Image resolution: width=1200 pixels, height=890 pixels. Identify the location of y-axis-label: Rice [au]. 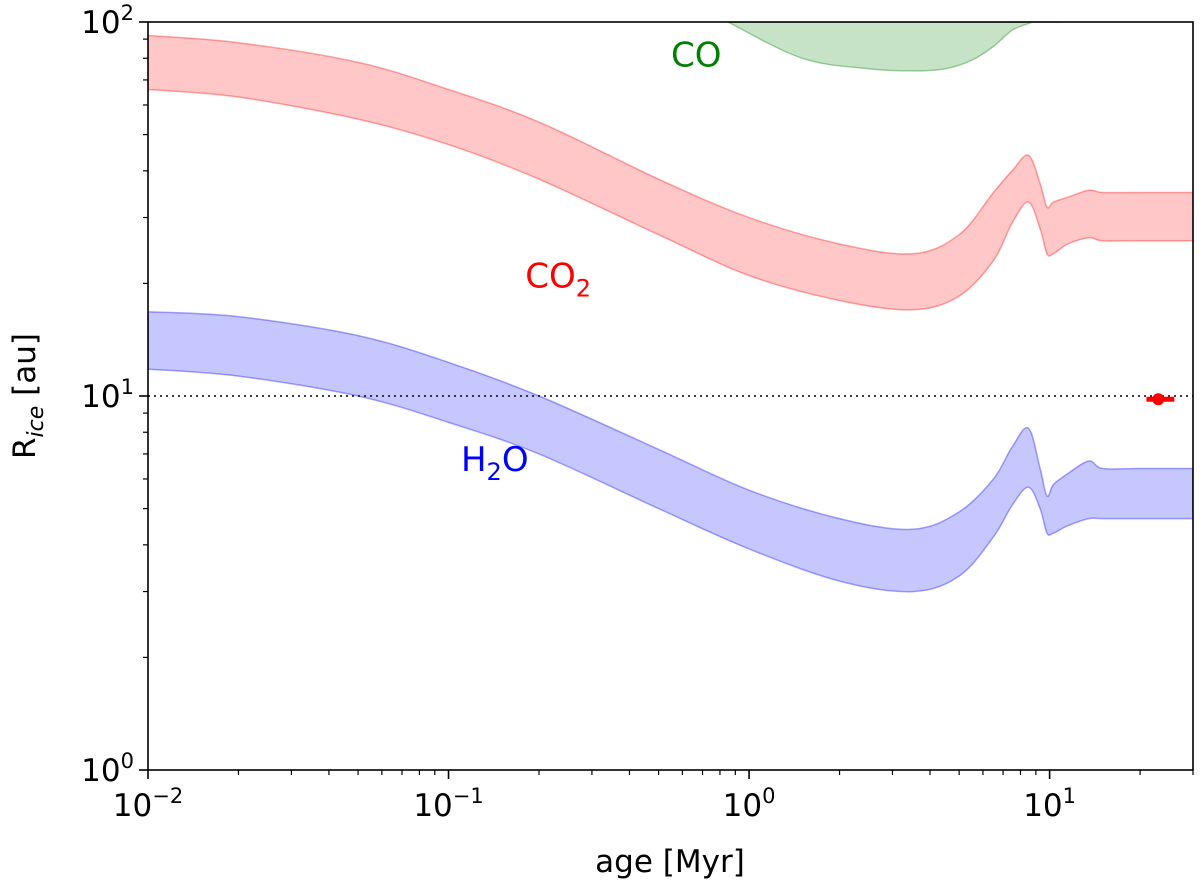
(28, 396).